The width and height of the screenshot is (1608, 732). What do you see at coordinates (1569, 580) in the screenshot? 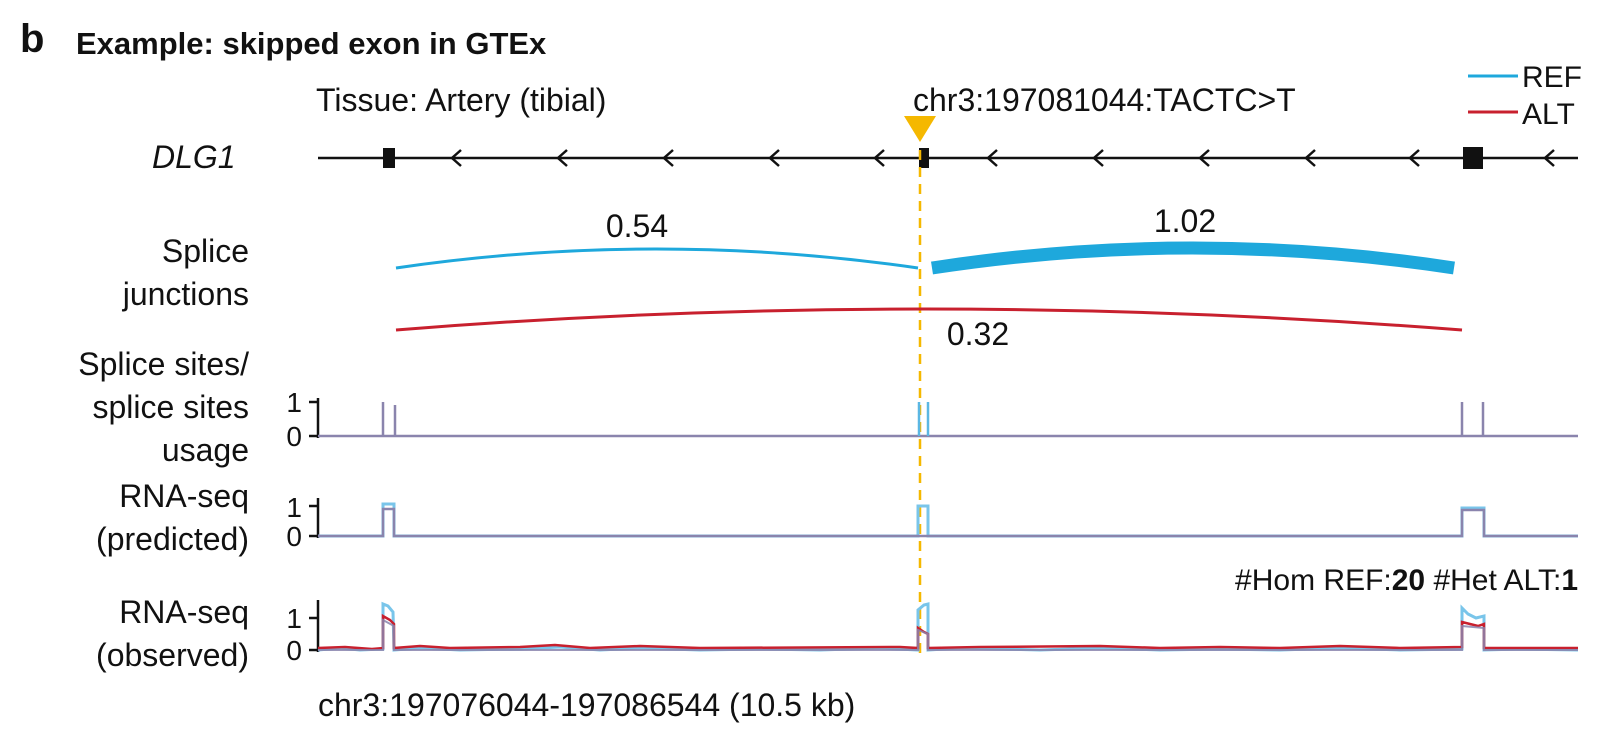
I see `het-alt-count: 1` at bounding box center [1569, 580].